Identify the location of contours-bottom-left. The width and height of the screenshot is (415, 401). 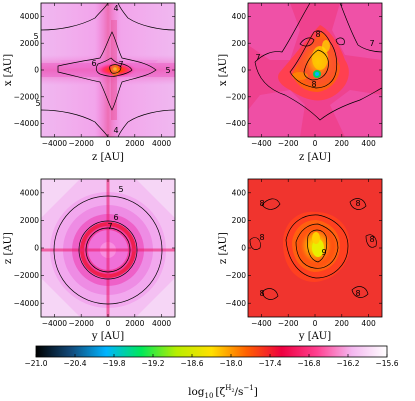
(108, 250).